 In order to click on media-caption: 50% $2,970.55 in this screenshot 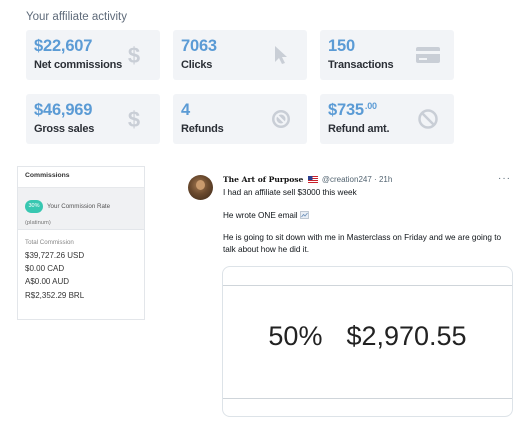, I will do `click(367, 336)`.